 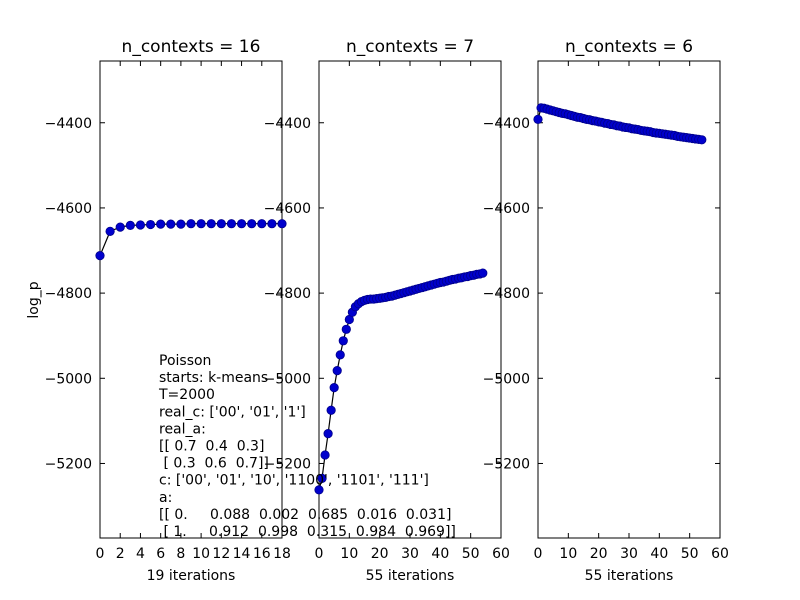 I want to click on x-tick-label: 12, so click(x=221, y=554).